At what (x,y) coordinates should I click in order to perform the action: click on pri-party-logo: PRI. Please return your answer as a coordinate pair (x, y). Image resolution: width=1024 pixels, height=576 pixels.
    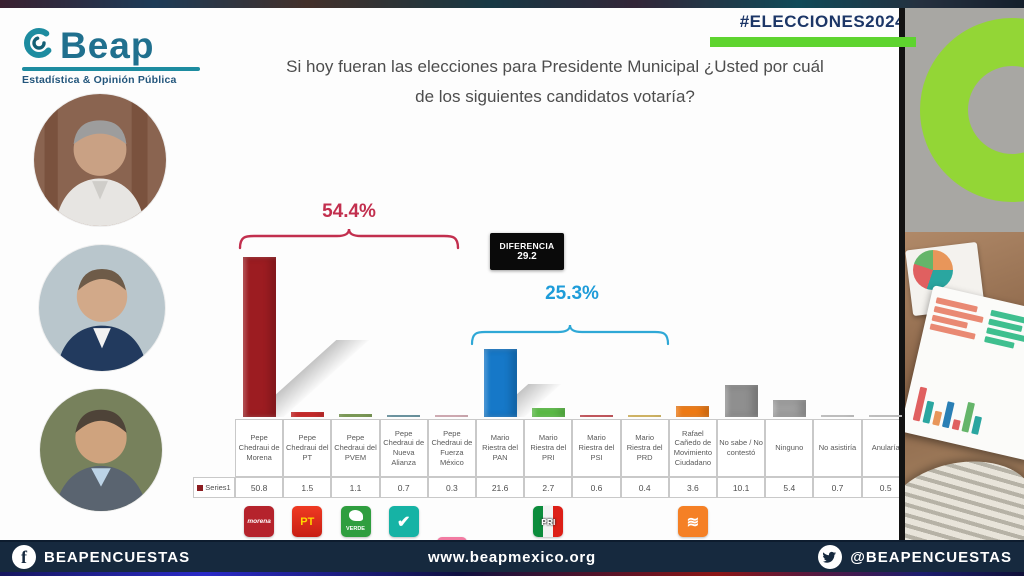
    Looking at the image, I should click on (548, 521).